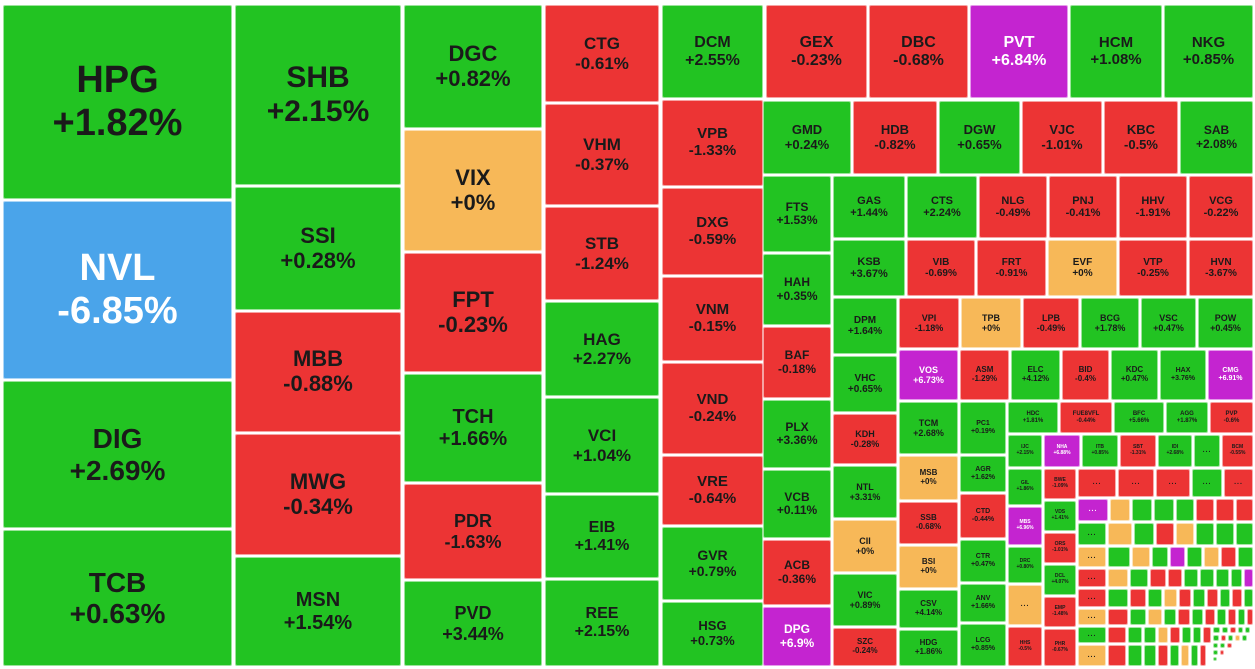 Image resolution: width=1255 pixels, height=669 pixels. What do you see at coordinates (1062, 451) in the screenshot?
I see `tile-nha: NHA +6.88%` at bounding box center [1062, 451].